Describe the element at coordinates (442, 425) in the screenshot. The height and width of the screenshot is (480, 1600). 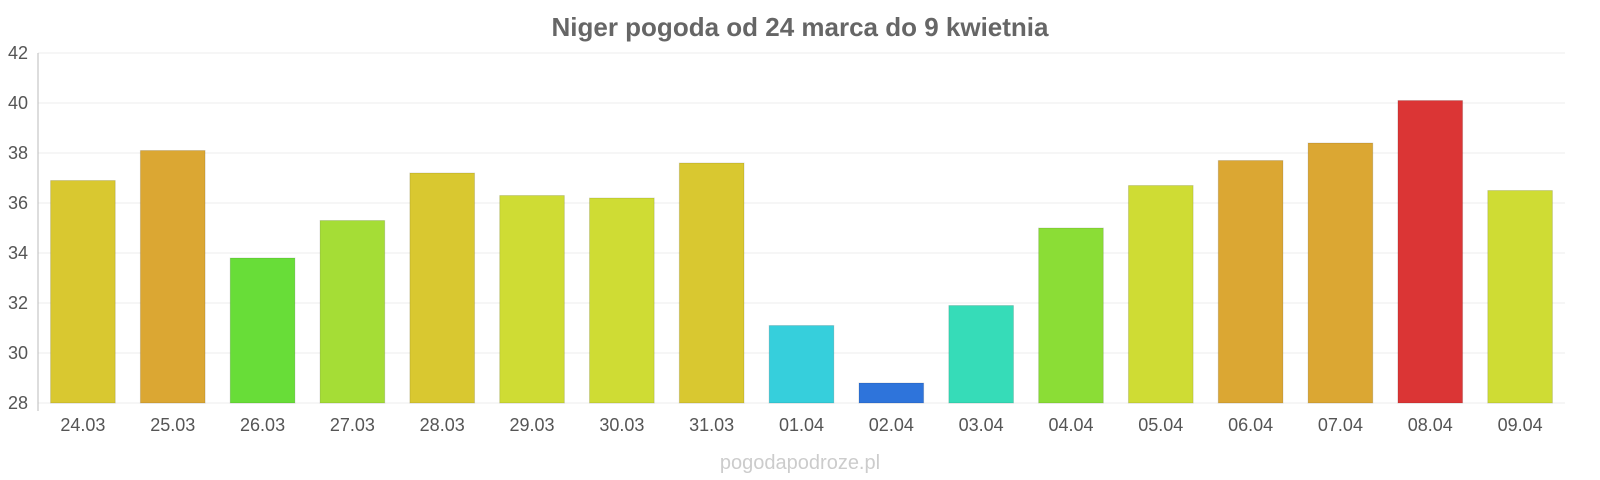
I see `x-tick-label: 28.03` at that location.